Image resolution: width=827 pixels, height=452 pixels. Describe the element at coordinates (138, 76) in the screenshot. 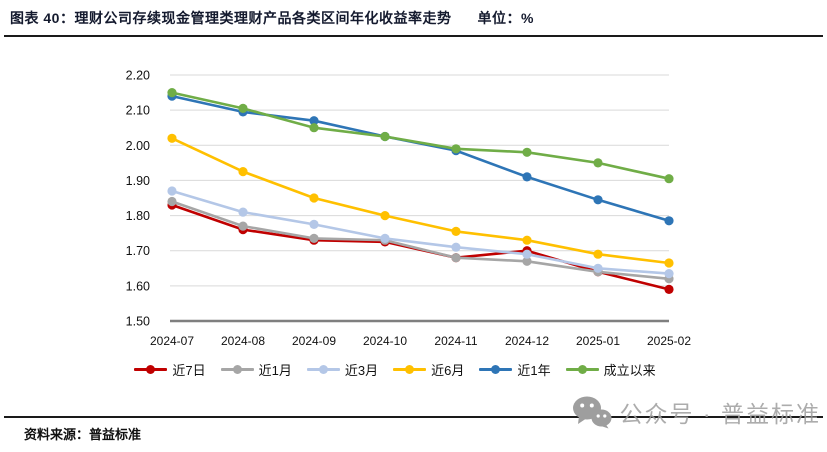

I see `y-tick-label: 2.20` at that location.